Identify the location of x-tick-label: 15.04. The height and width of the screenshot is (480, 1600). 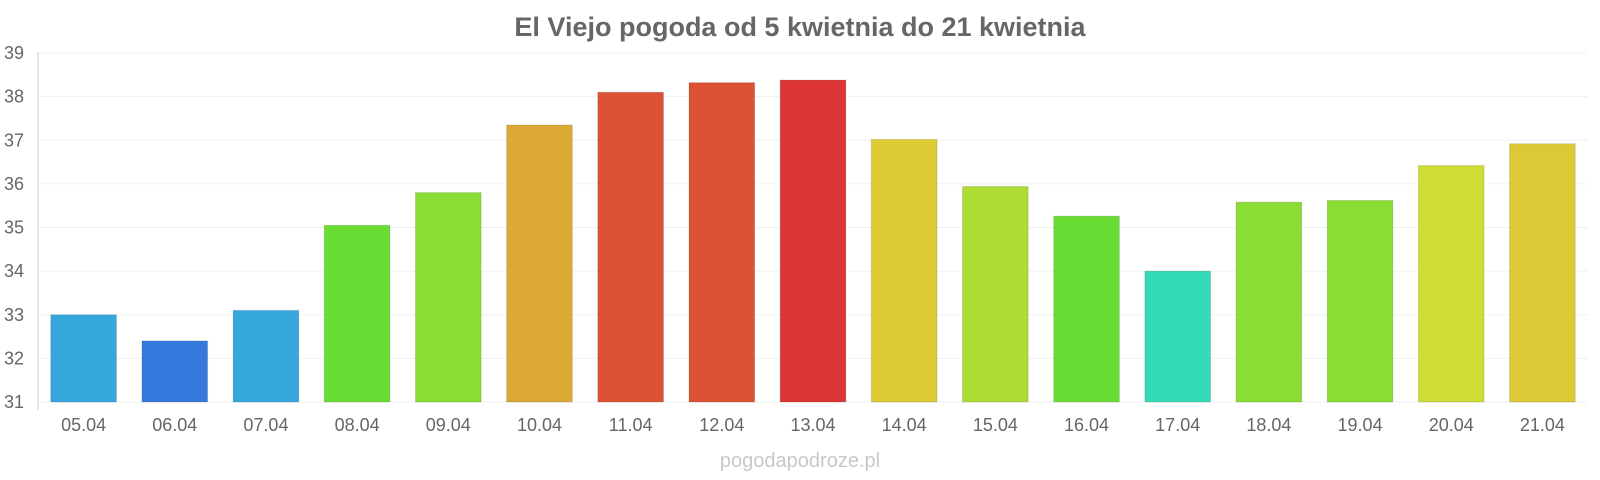
(995, 425).